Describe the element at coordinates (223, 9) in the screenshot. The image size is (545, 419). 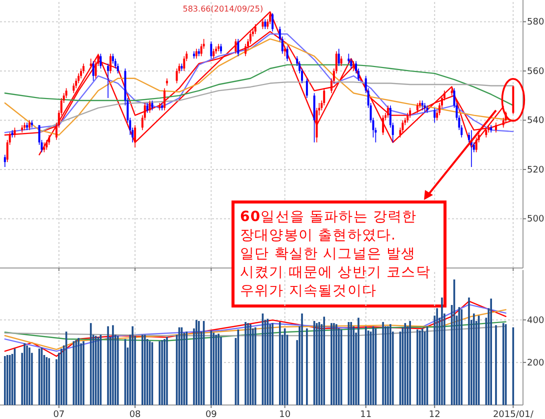
I see `annotation: 583.66(2014/09/25)` at that location.